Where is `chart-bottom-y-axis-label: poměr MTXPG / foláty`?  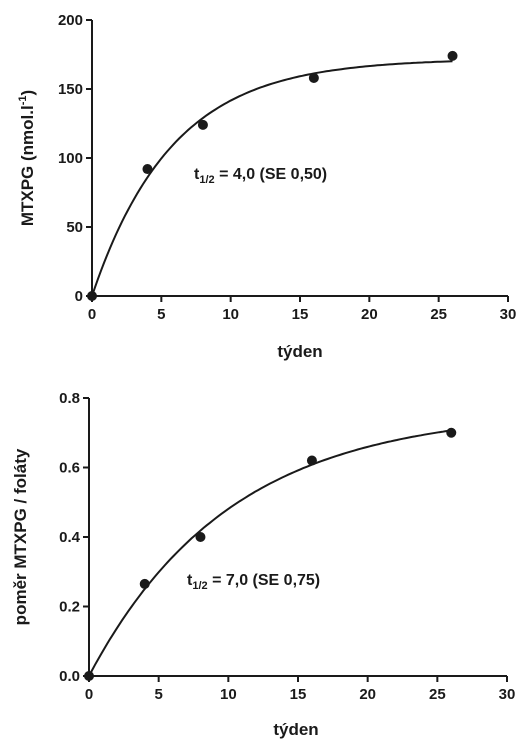 chart-bottom-y-axis-label: poměr MTXPG / foláty is located at coordinates (20, 536).